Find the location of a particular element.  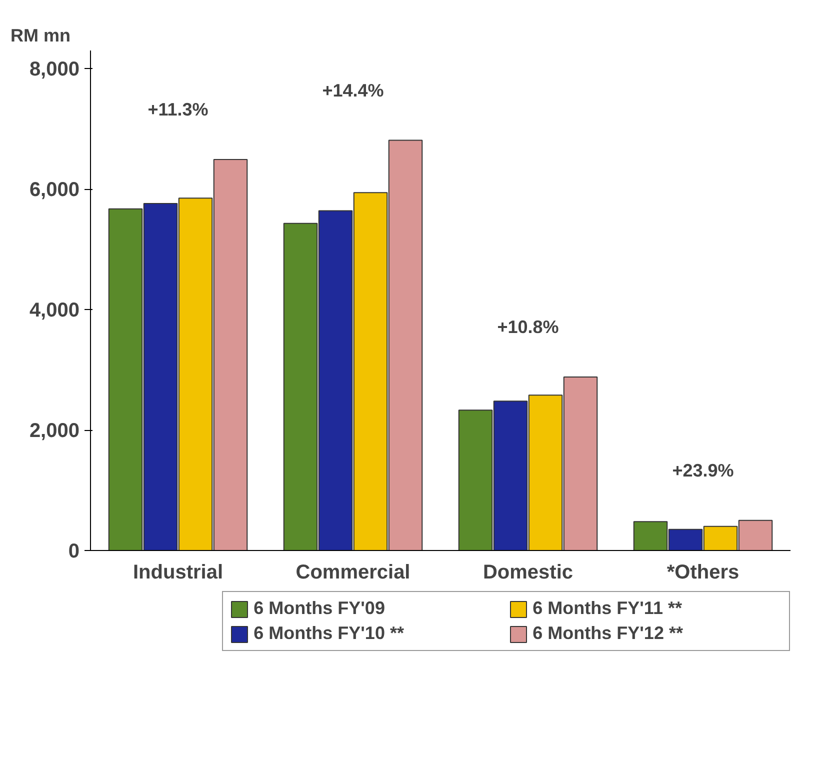

y-tick-label: 6,000 is located at coordinates (54, 190).